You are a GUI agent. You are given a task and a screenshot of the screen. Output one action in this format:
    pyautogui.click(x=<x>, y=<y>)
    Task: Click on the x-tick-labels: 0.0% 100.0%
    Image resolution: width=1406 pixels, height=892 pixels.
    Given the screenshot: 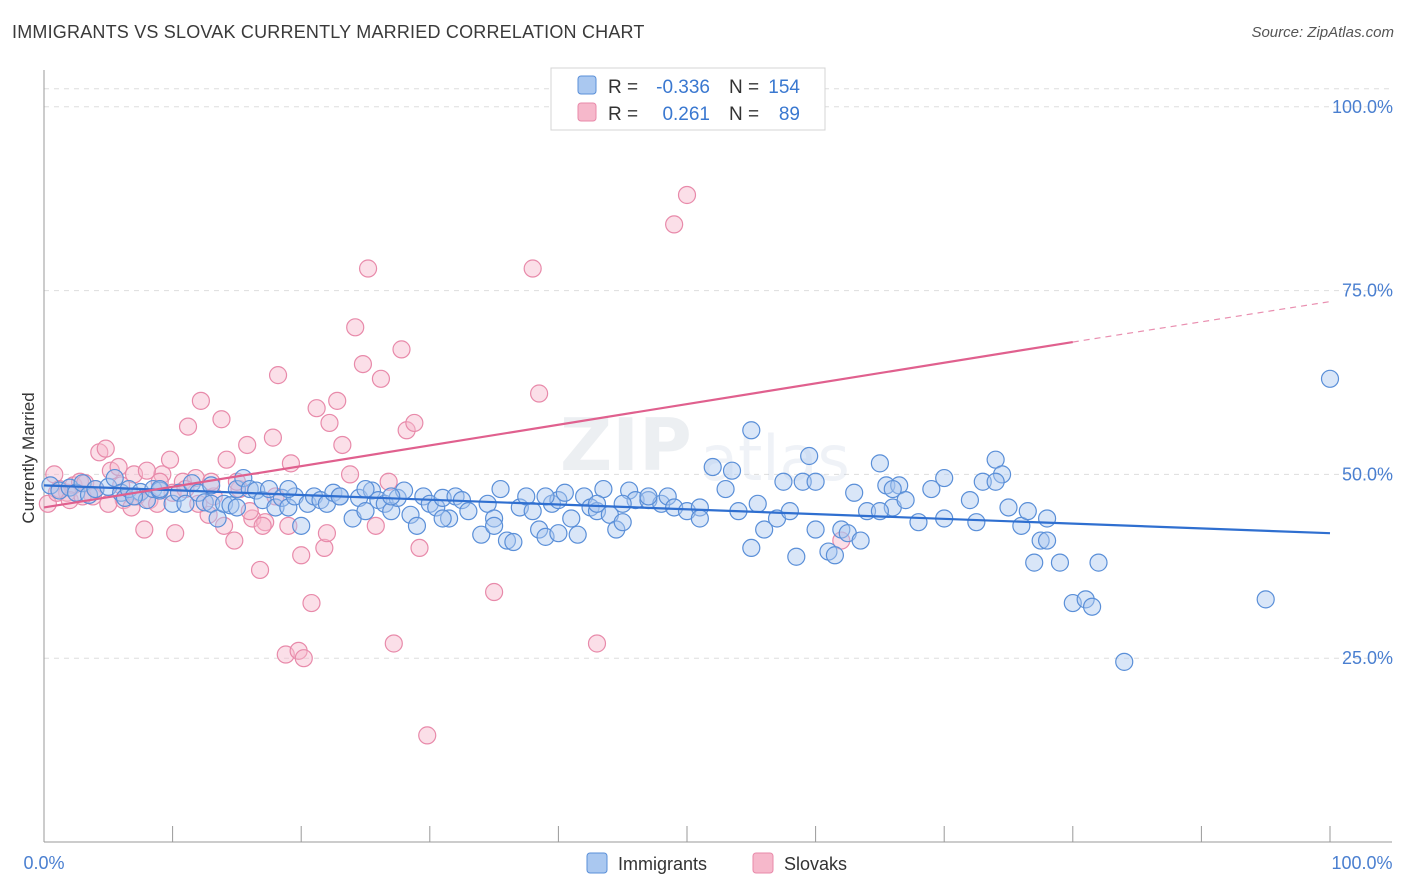 What is the action you would take?
    pyautogui.click(x=707, y=863)
    